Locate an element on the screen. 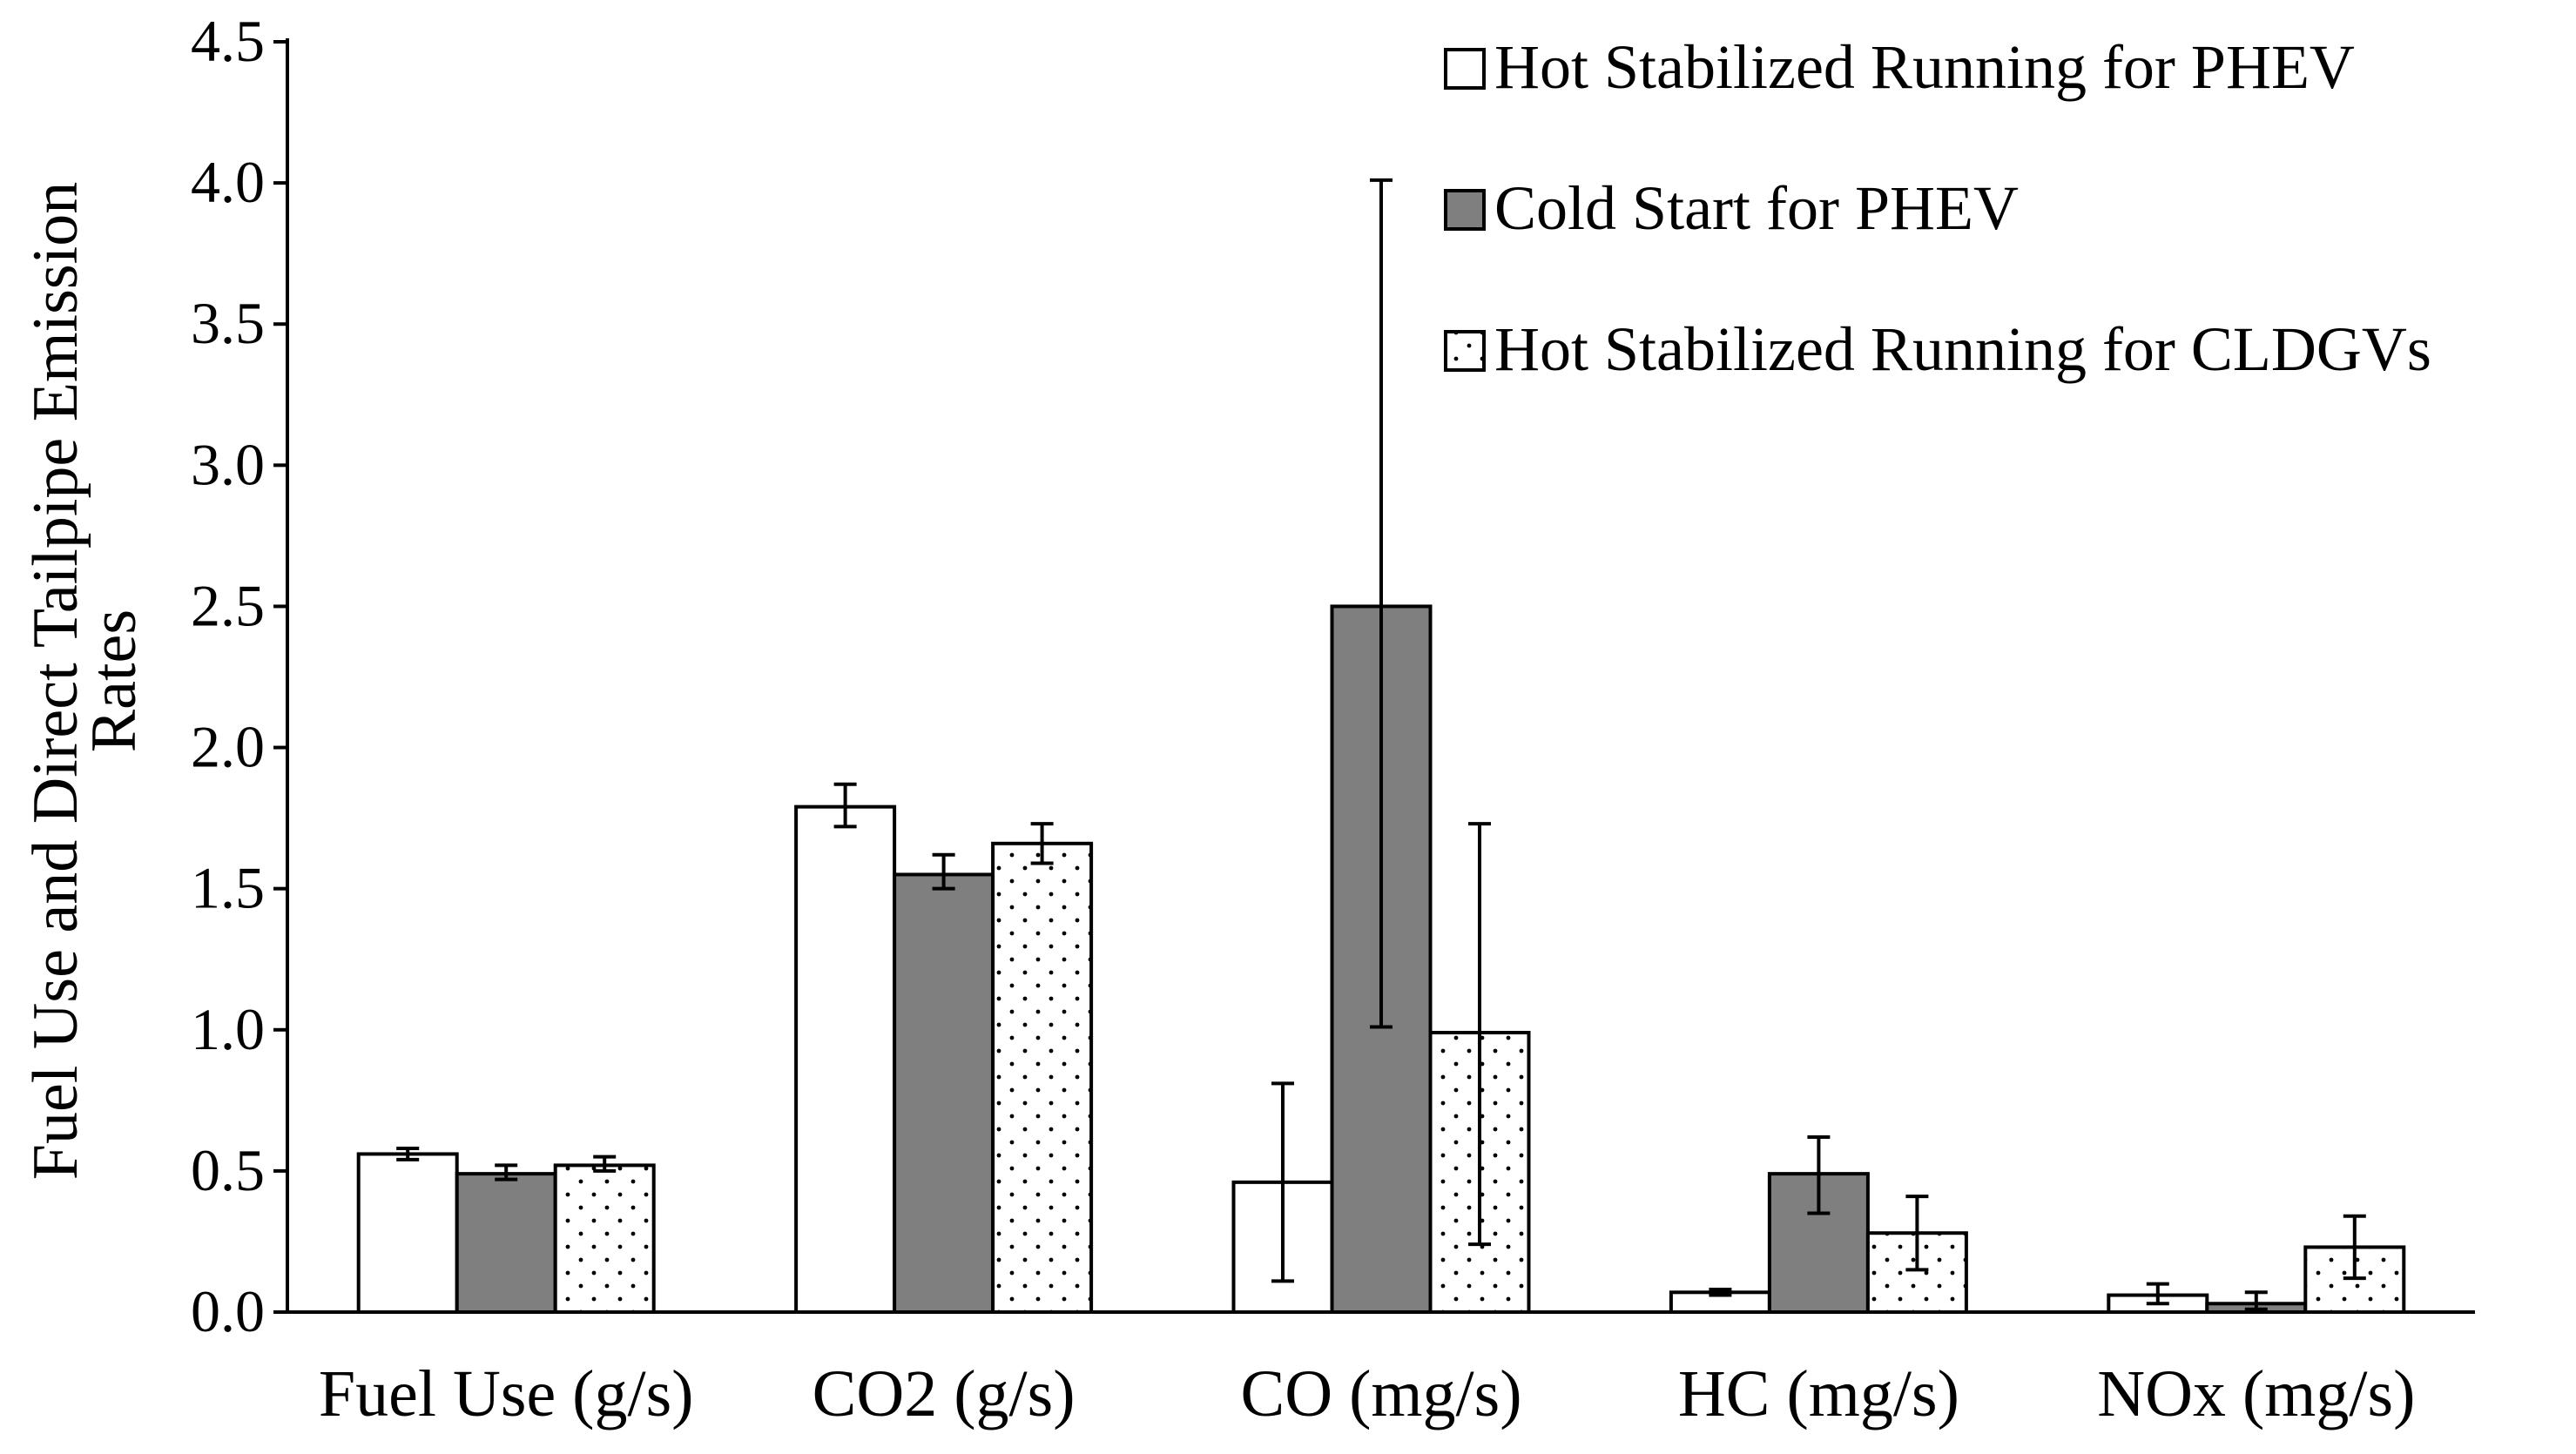  y-tick-label: 2.5 is located at coordinates (228, 605).